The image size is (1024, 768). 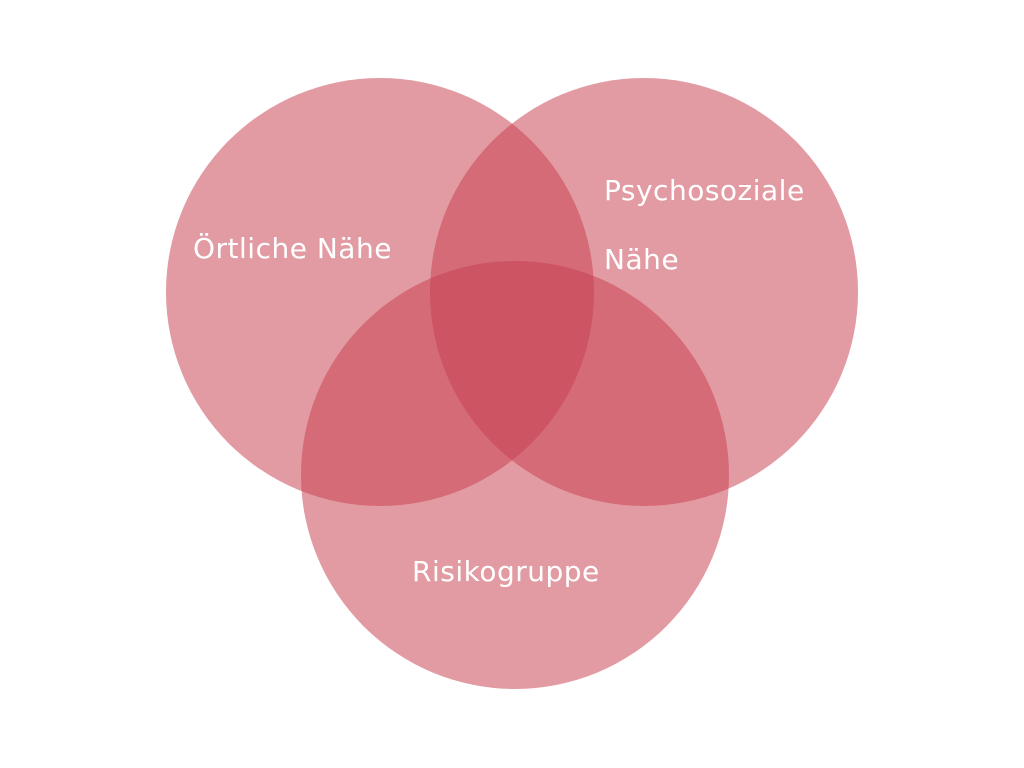 I want to click on label-local: Örtliche Nähe, so click(x=292, y=248).